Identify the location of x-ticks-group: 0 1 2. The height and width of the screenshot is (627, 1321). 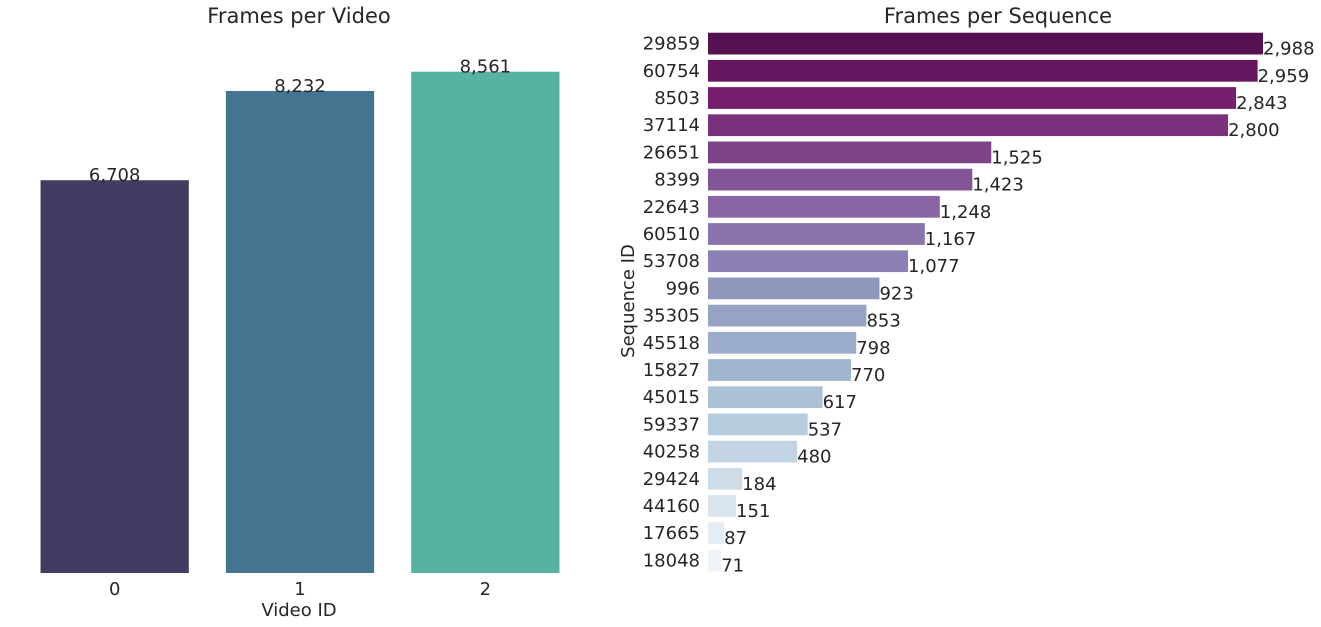
(300, 589).